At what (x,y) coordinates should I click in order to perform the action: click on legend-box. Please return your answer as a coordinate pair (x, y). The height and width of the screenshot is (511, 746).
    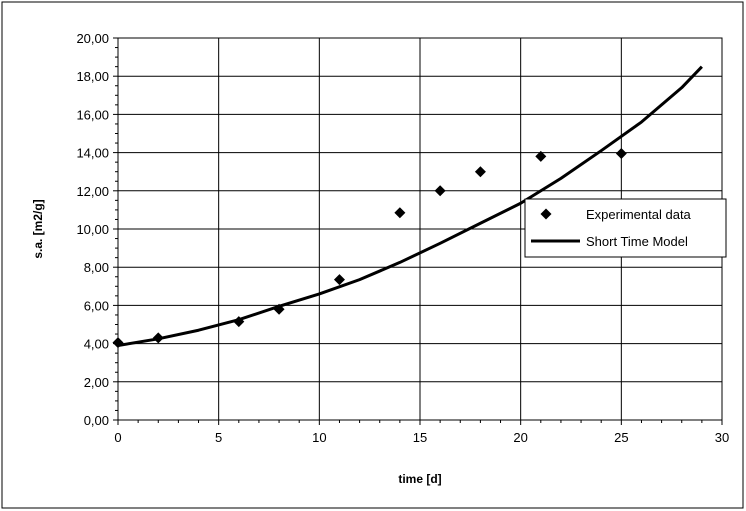
    Looking at the image, I should click on (625, 228).